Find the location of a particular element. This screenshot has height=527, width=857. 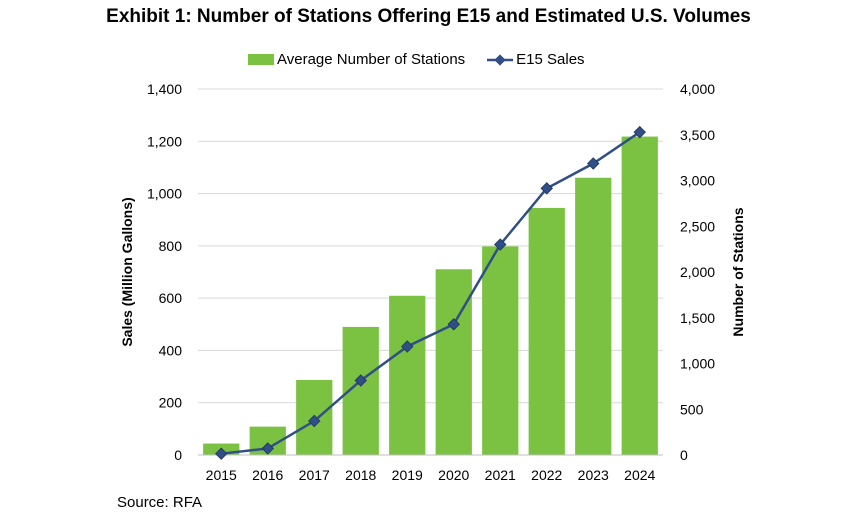

y2-tick-label: 4,000 is located at coordinates (697, 89).